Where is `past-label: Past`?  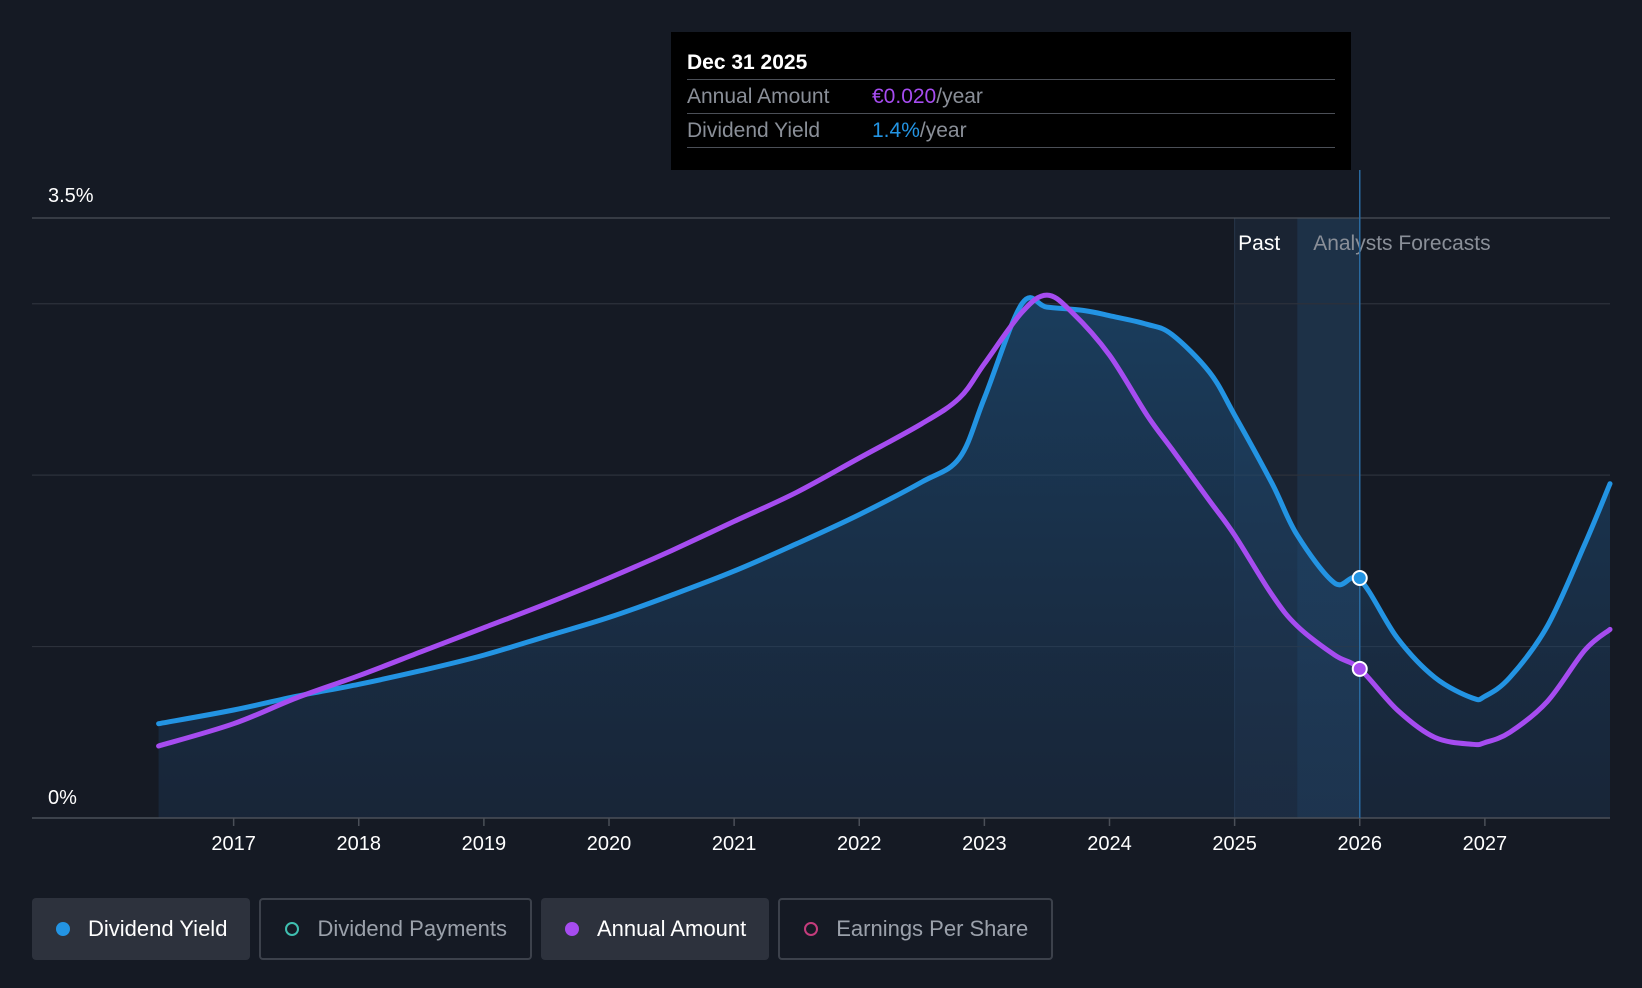
past-label: Past is located at coordinates (1259, 243).